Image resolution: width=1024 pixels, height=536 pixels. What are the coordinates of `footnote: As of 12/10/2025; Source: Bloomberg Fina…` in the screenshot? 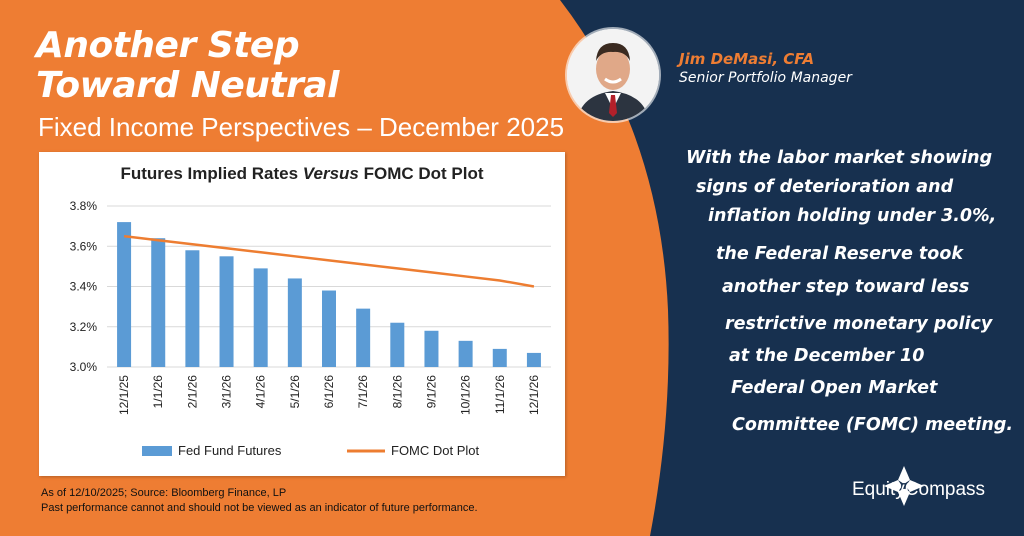 It's located at (259, 501).